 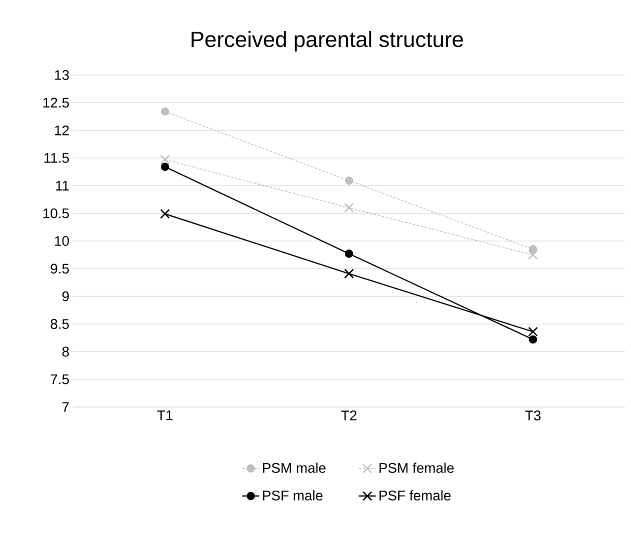 What do you see at coordinates (59, 379) in the screenshot?
I see `y-tick-label: 7.5` at bounding box center [59, 379].